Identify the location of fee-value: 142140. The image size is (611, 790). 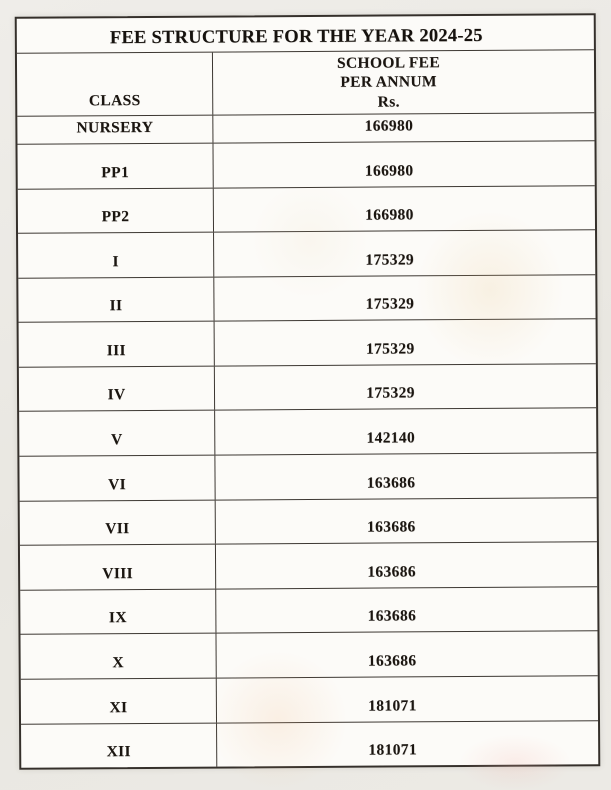
(391, 438).